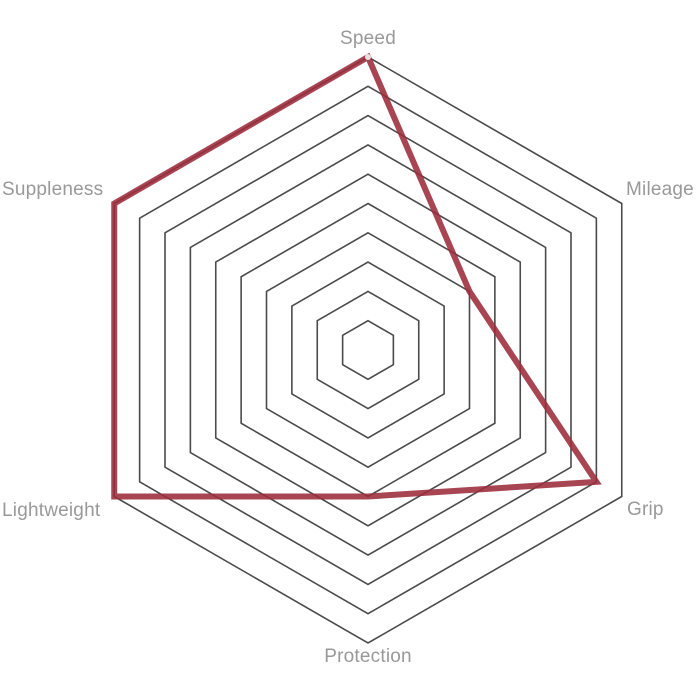 Image resolution: width=700 pixels, height=700 pixels. Describe the element at coordinates (53, 189) in the screenshot. I see `axis-label-suppleness: Suppleness` at that location.